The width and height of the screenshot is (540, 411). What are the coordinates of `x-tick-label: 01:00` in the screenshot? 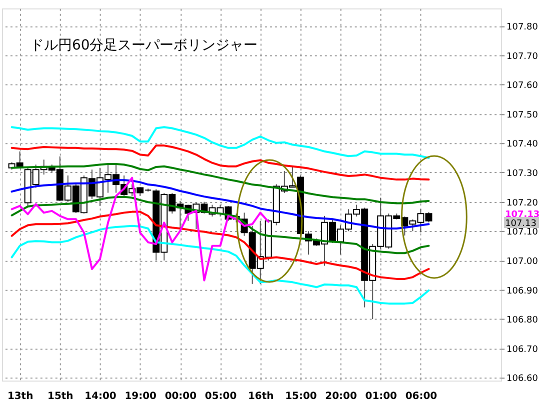 It's located at (381, 396).